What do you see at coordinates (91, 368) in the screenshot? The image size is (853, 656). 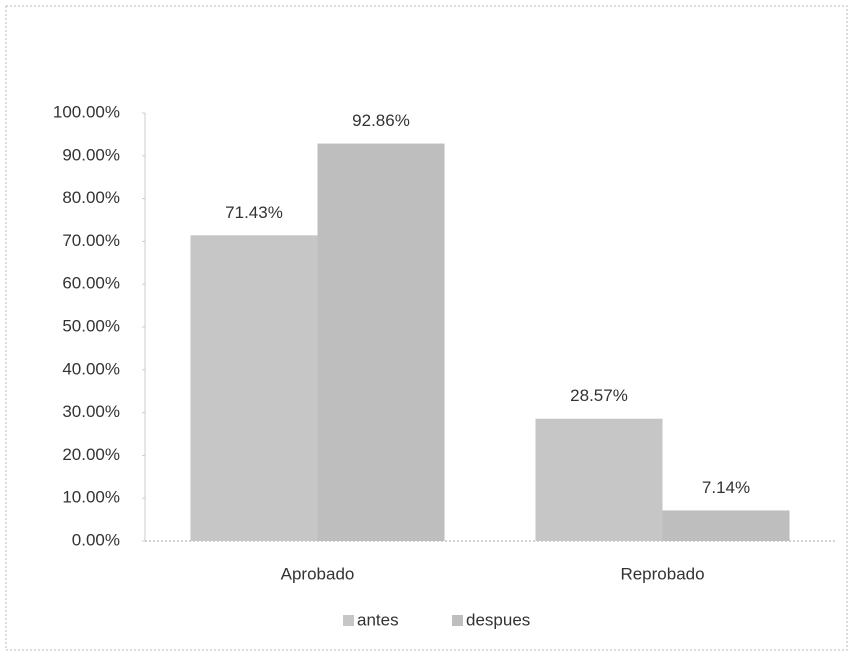 I see `y-tick-label: 40.00%` at bounding box center [91, 368].